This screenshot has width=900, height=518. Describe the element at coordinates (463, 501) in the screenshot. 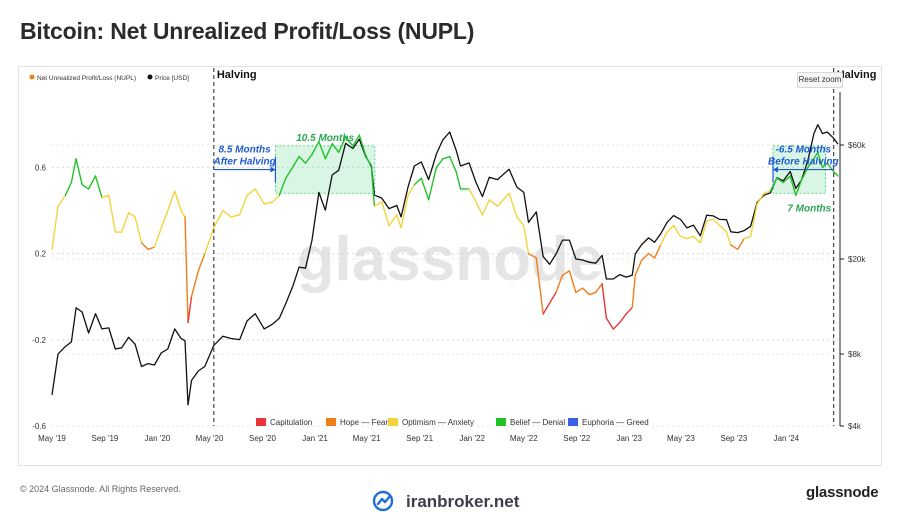

I see `footer-logo-text: iranbroker.net` at that location.